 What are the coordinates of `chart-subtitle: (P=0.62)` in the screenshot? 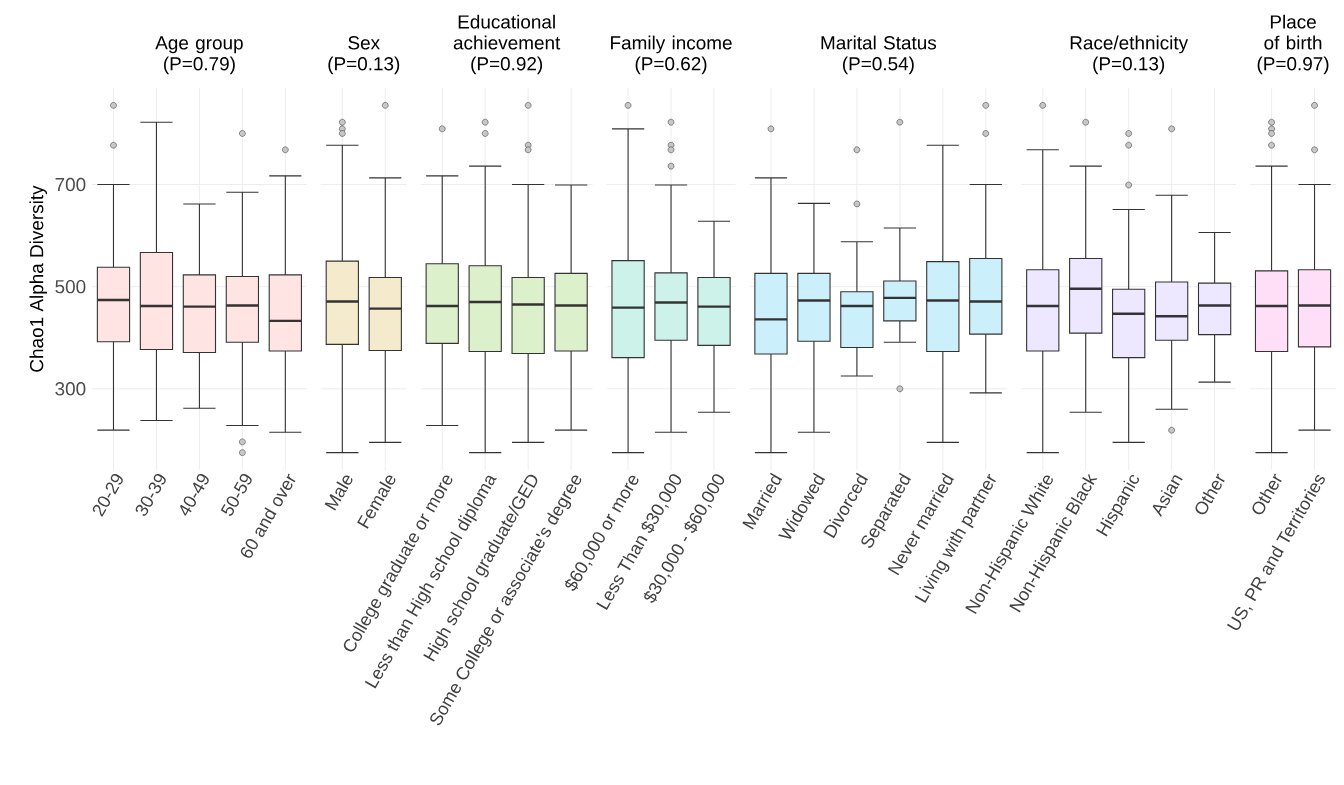 It's located at (671, 65).